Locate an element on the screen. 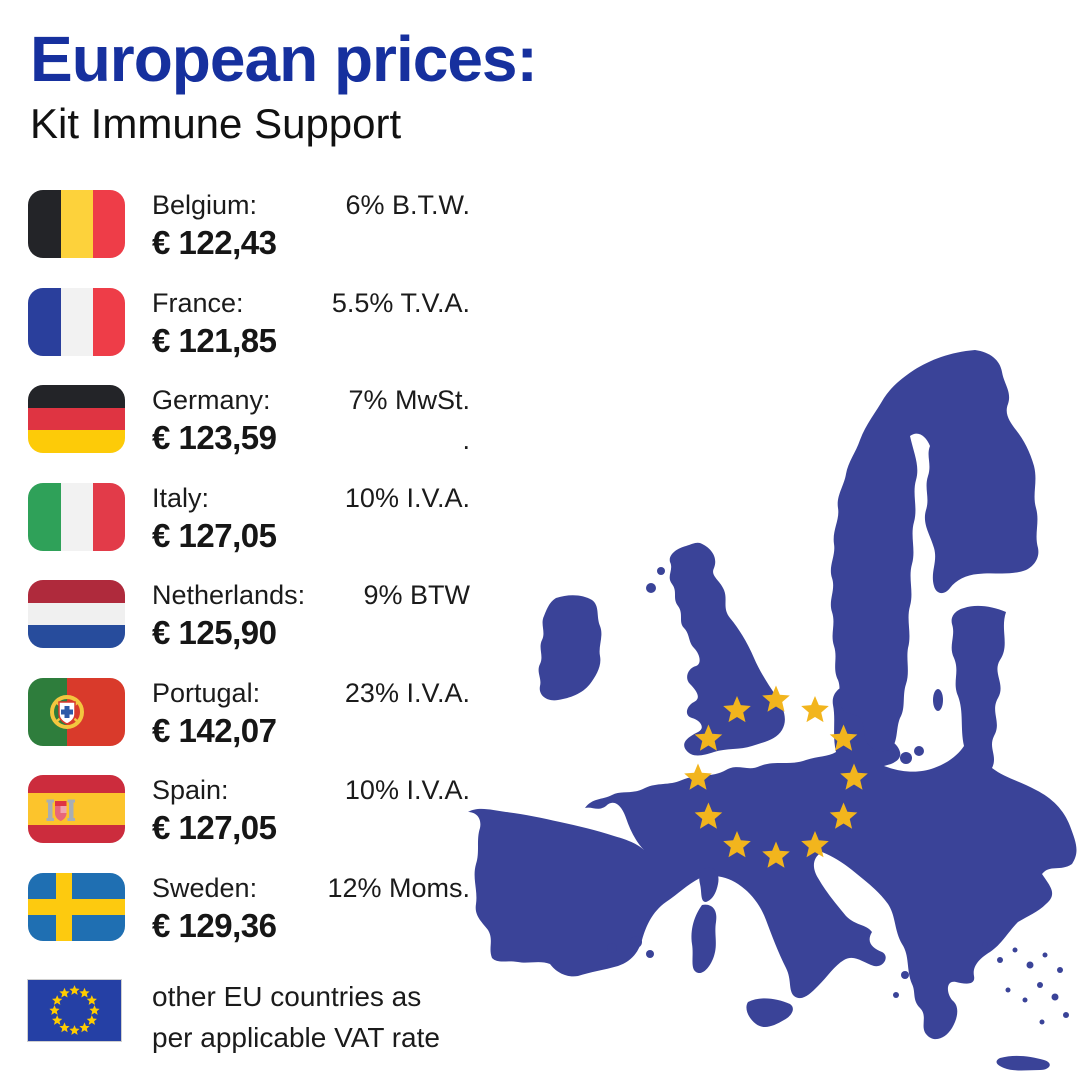  price-value: € 122,43 is located at coordinates (214, 242).